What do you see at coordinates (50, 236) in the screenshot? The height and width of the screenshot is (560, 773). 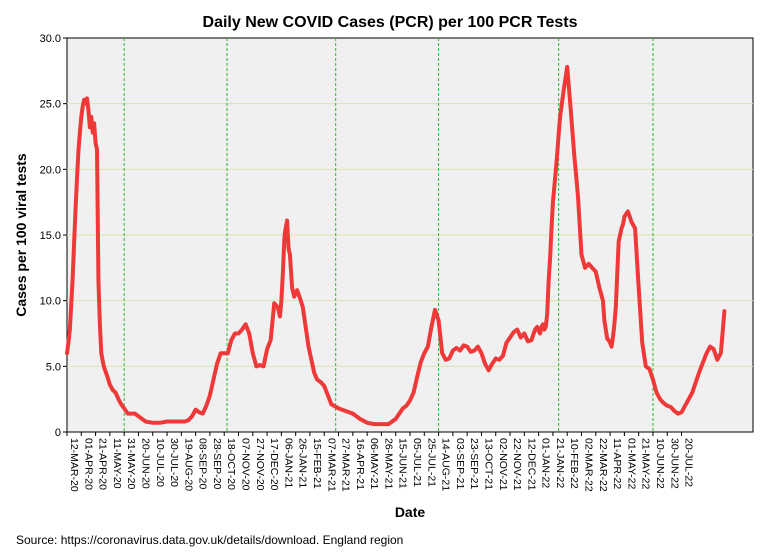 I see `y-tick-label: 15.0` at bounding box center [50, 236].